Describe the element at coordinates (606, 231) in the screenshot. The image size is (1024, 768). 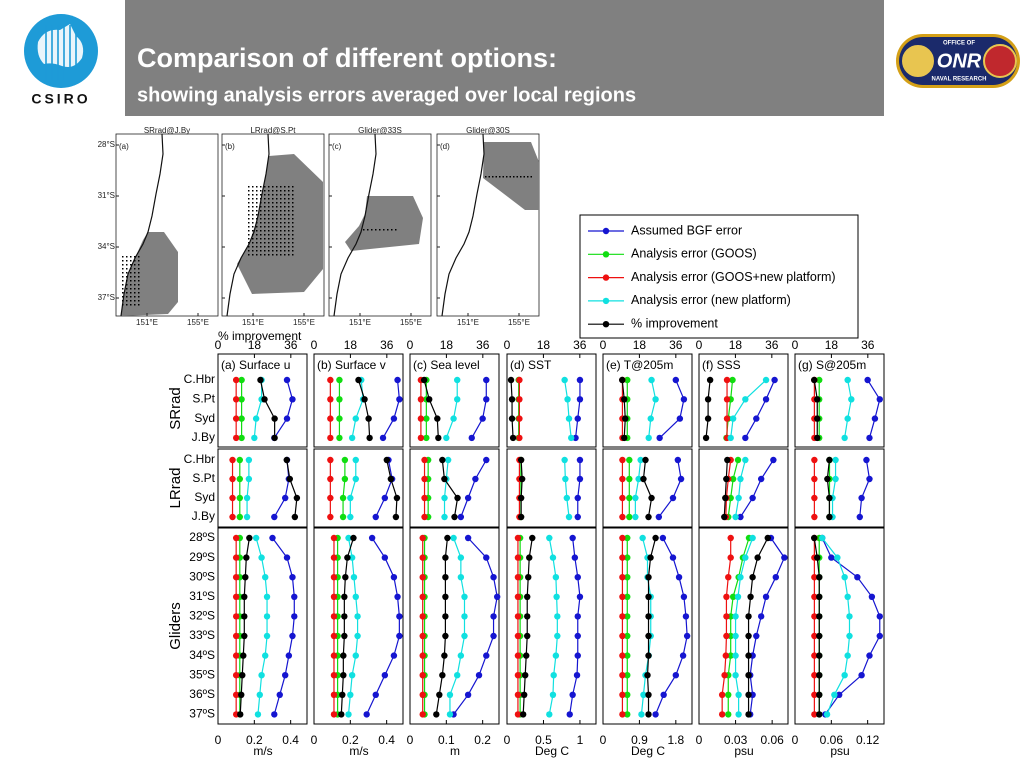
I see `legend-marker` at that location.